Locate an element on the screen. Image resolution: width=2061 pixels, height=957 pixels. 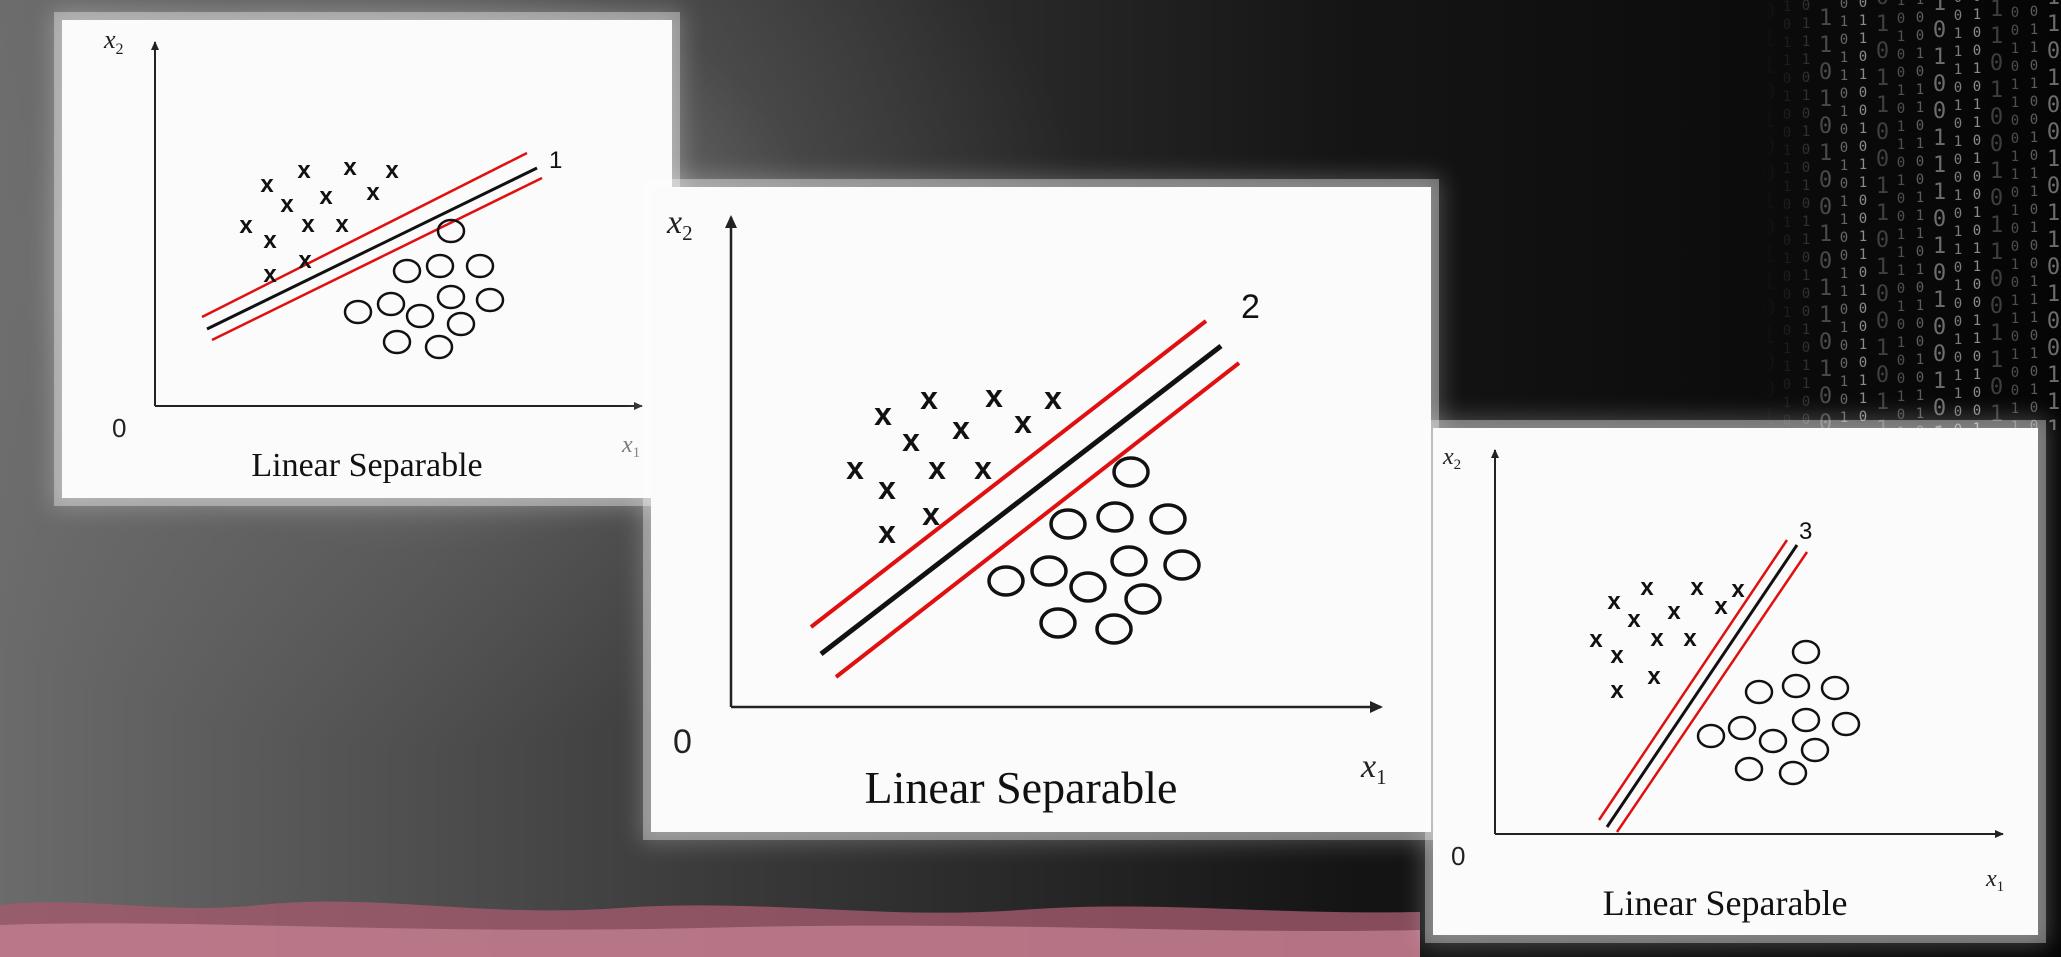
binary-column: 0011101010010110100101100110100101101 is located at coordinates (1958, 215).